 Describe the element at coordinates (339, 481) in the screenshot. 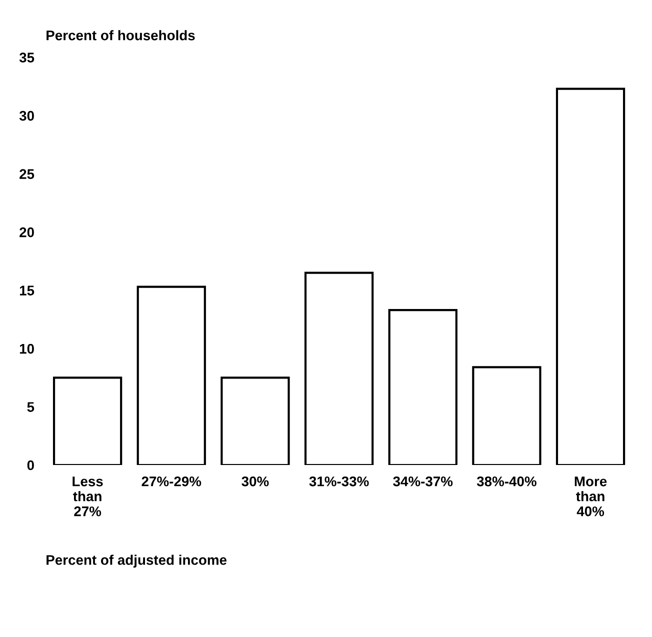

I see `x-tick-label: 31%-33%` at that location.